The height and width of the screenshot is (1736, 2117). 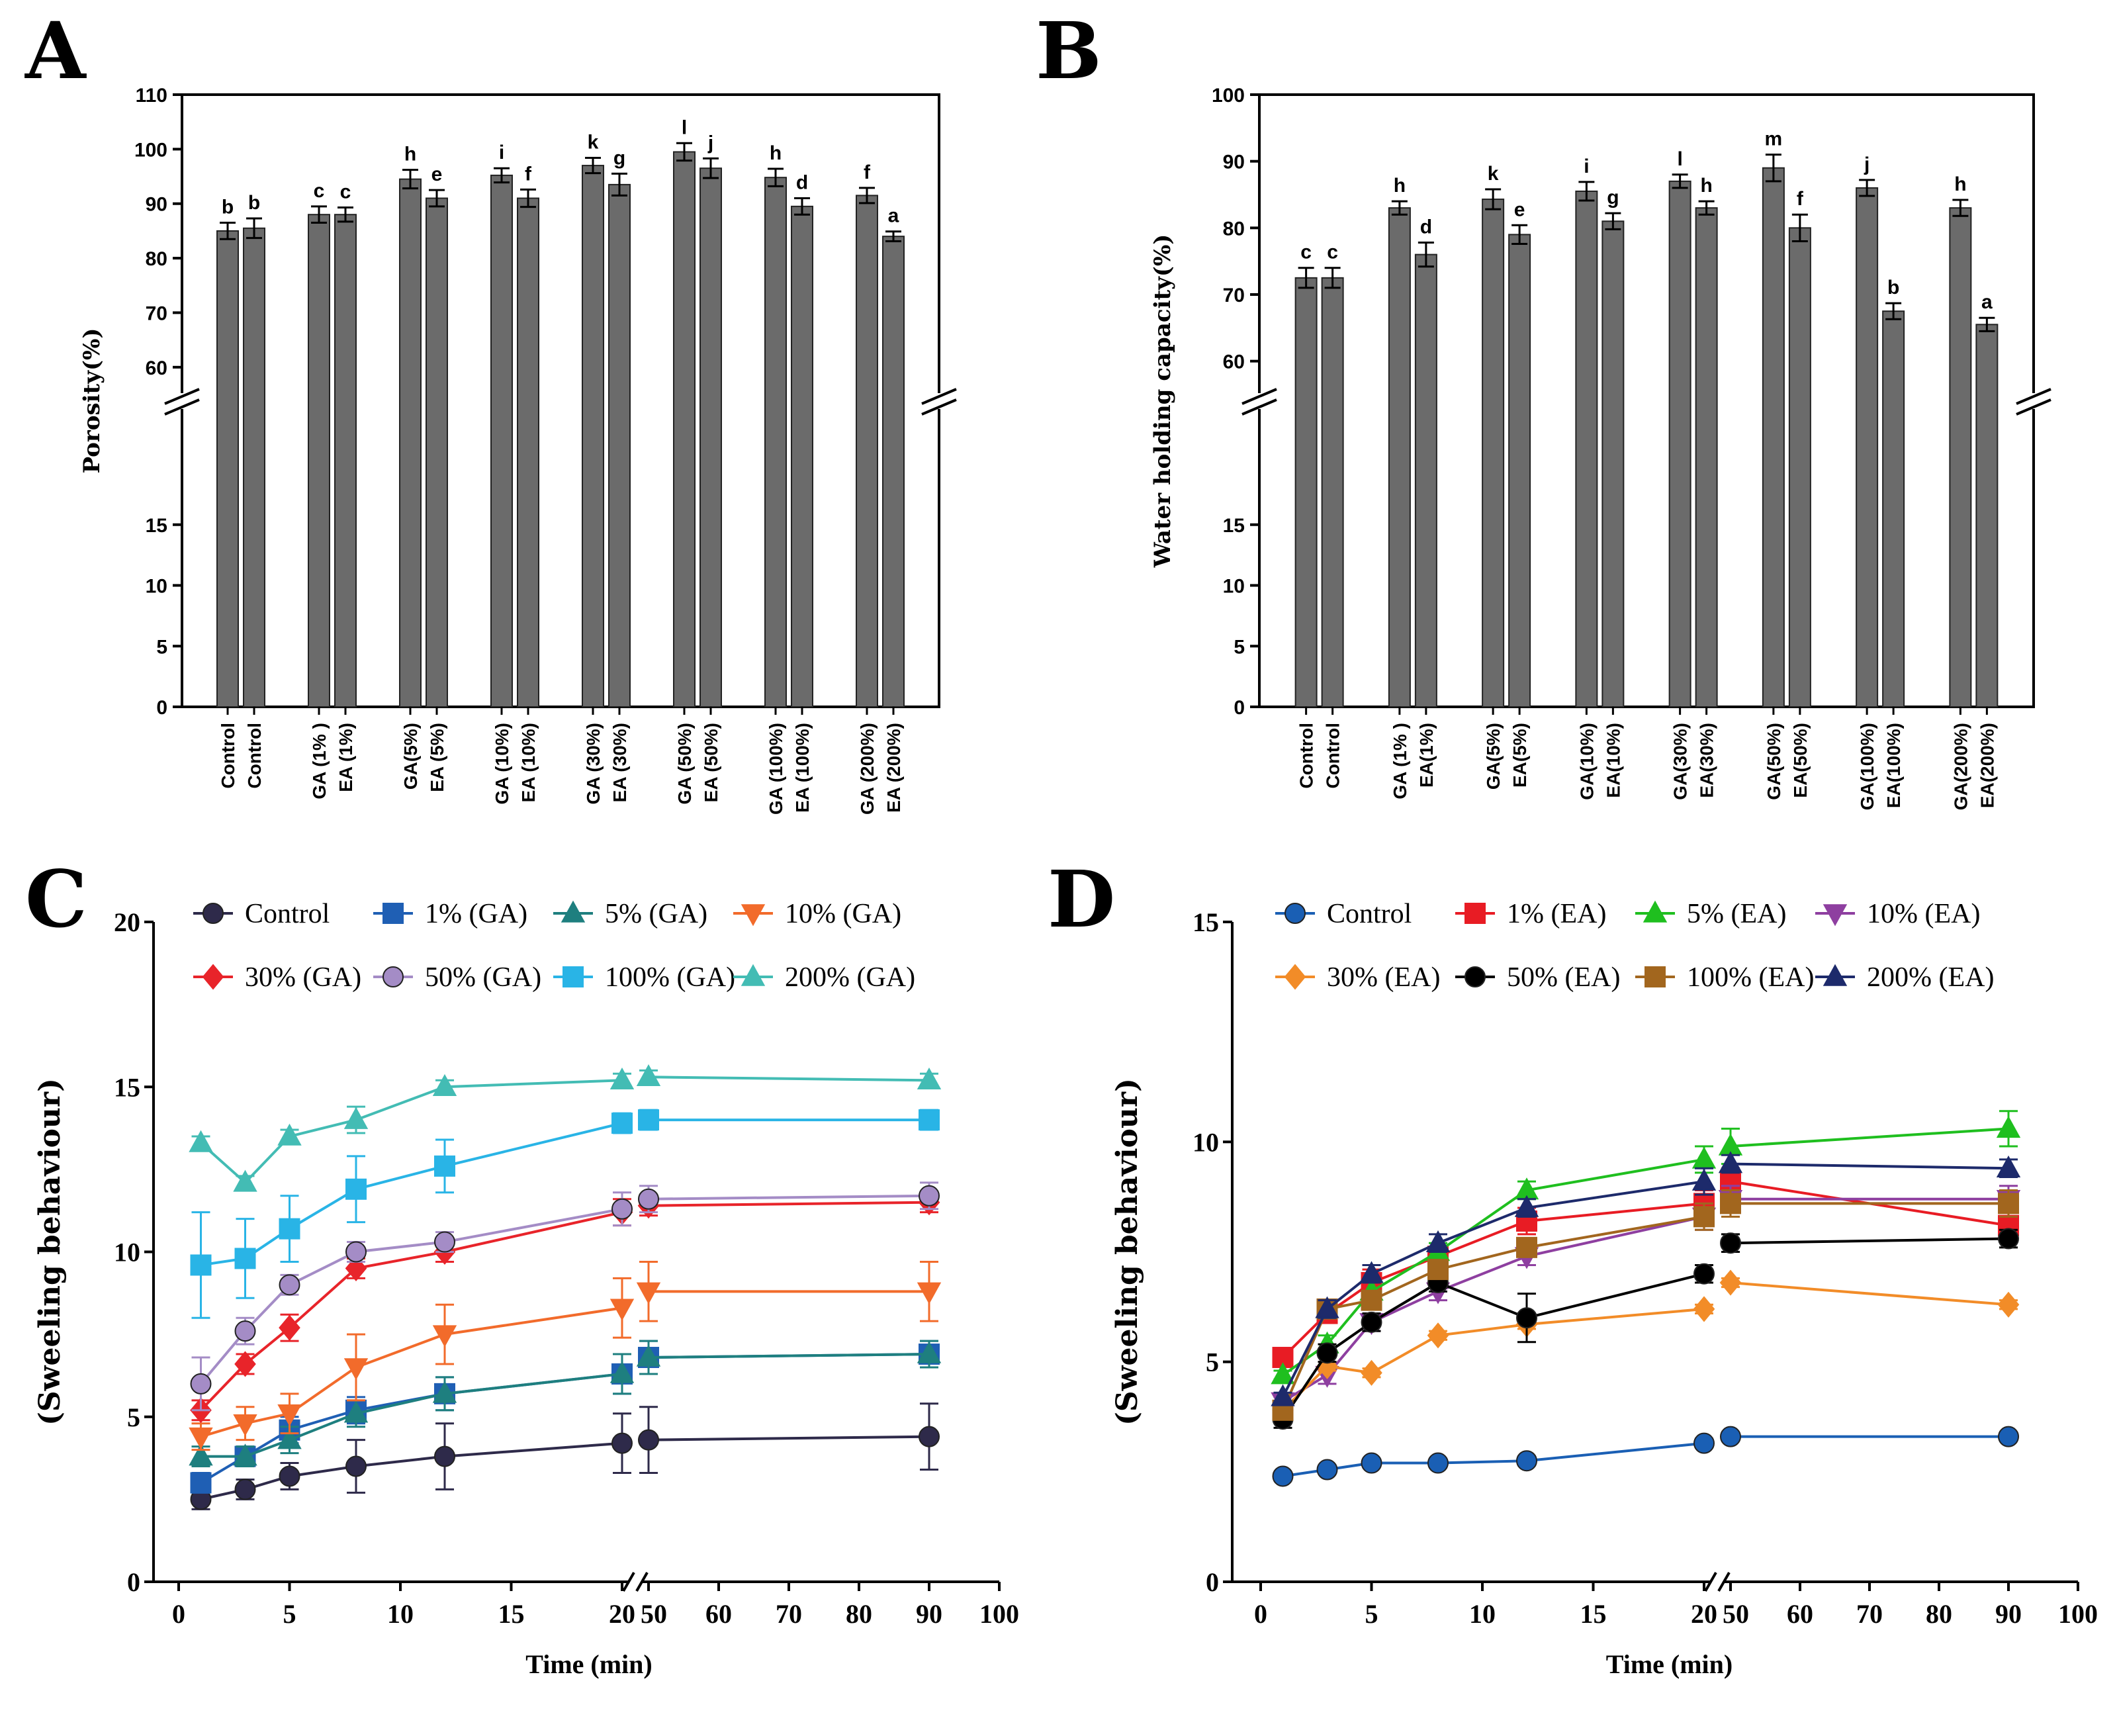 I want to click on x-tick-label: 15, so click(x=511, y=1614).